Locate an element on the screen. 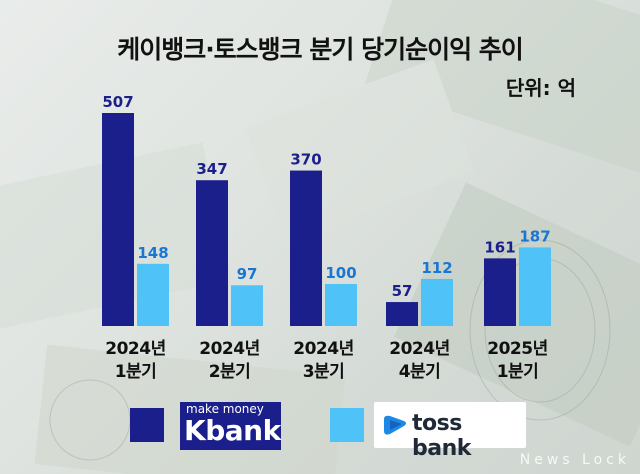 This screenshot has height=474, width=640. kbank-tagline: make money is located at coordinates (225, 409).